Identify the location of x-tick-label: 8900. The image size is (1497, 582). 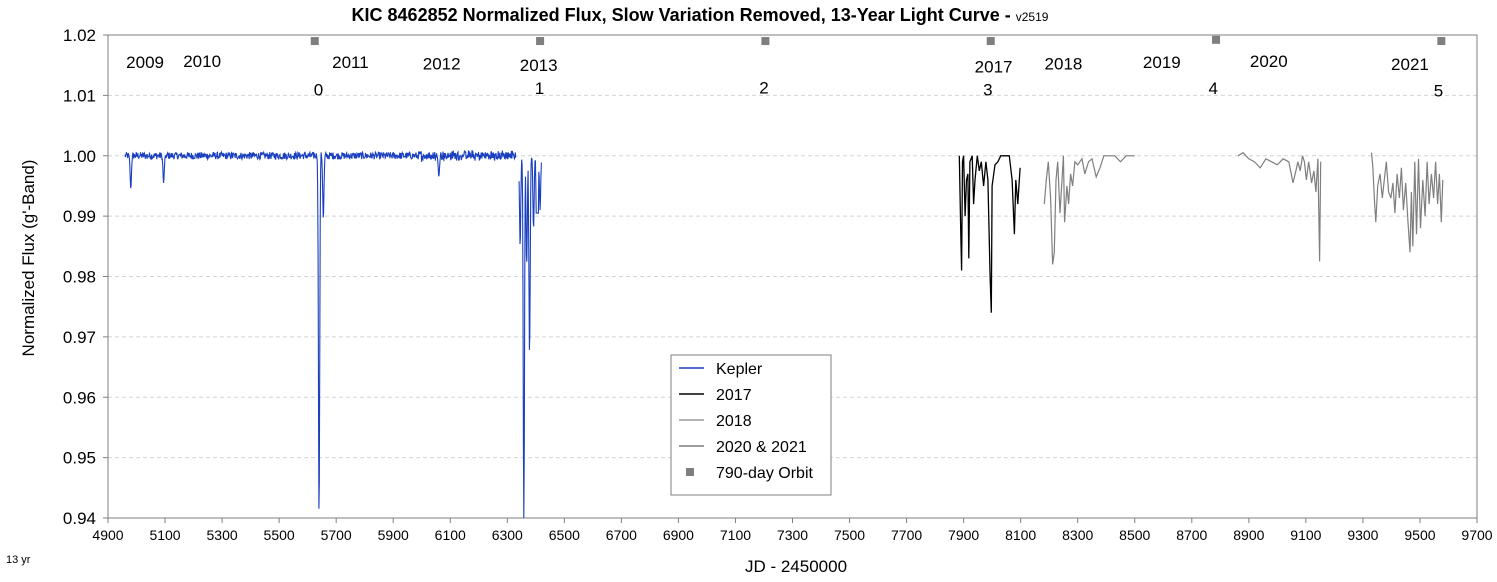
(1248, 535).